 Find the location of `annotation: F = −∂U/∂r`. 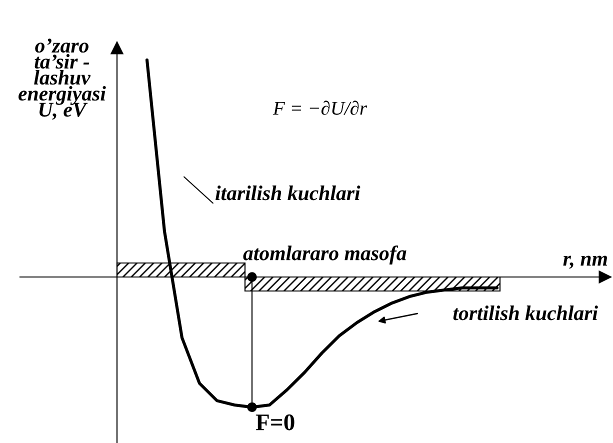

annotation: F = −∂U/∂r is located at coordinates (320, 107).